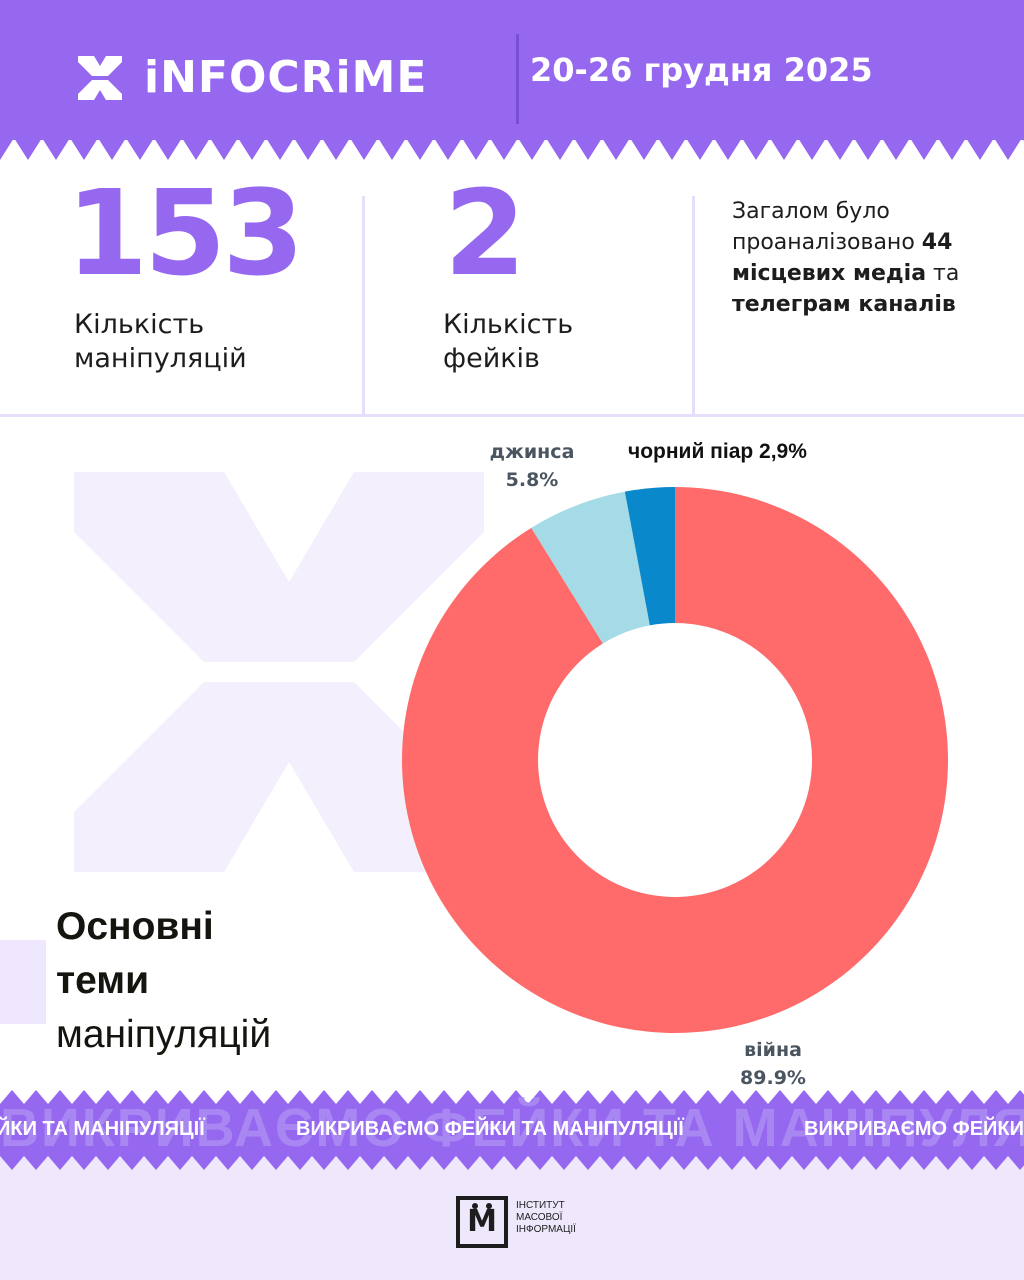 Image resolution: width=1024 pixels, height=1280 pixels. I want to click on header-band: iNFOCRiME 20-26 грудня 2025, so click(512, 70).